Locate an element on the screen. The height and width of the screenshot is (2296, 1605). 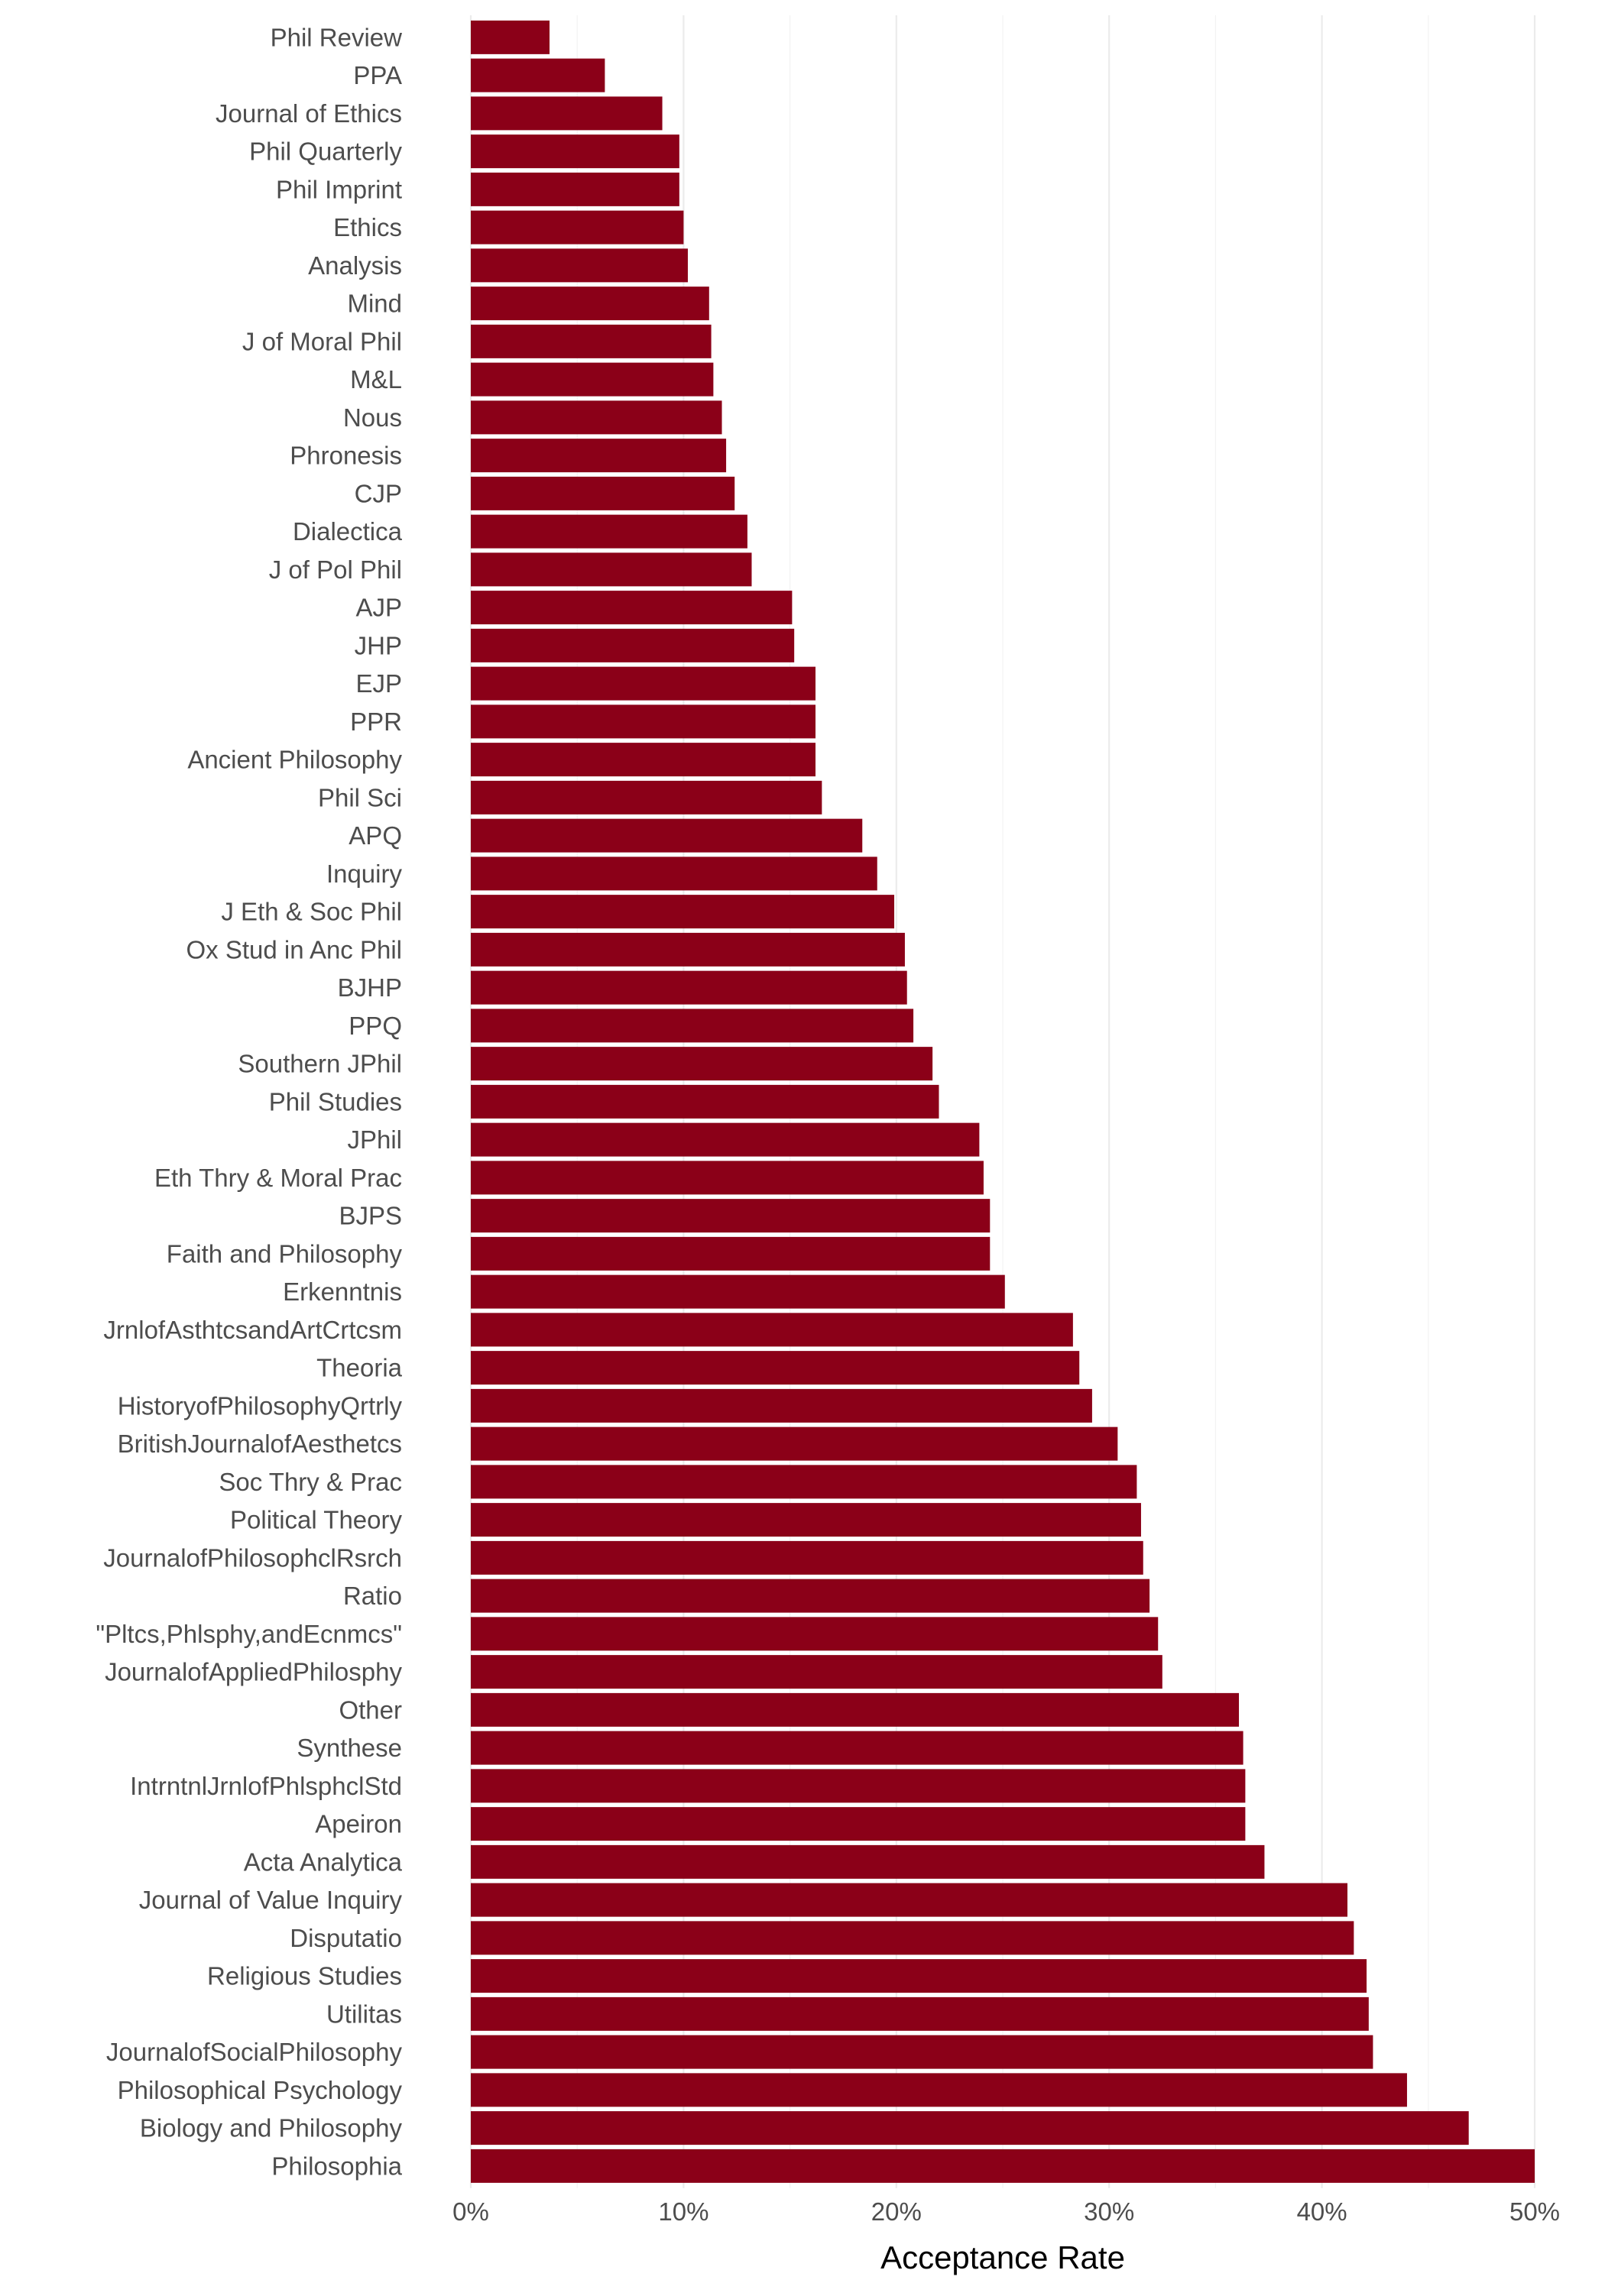
x-tick-label: 30% is located at coordinates (1109, 2211).